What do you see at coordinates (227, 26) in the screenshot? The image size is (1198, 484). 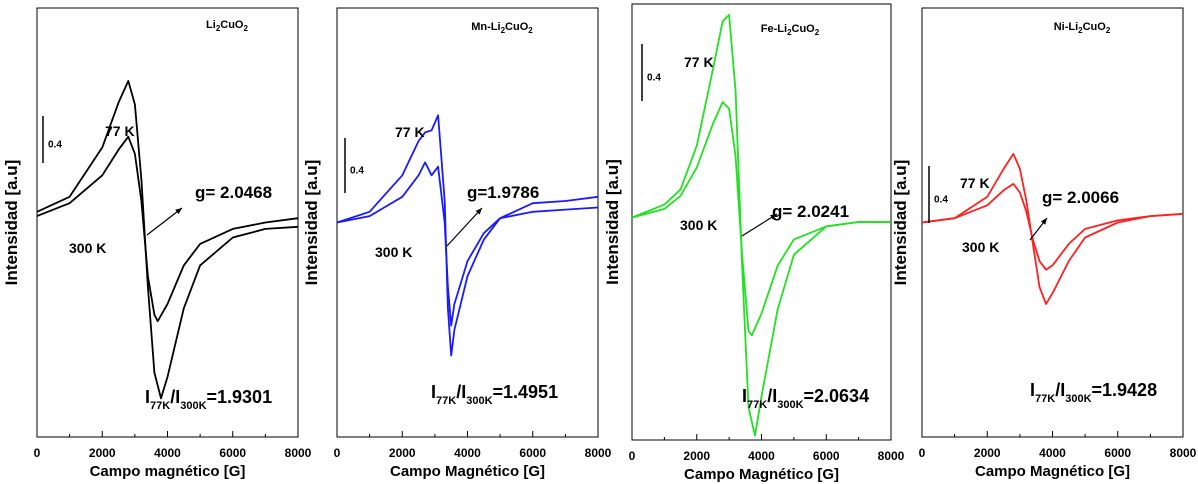 I see `panel-title: Li2CuO2` at bounding box center [227, 26].